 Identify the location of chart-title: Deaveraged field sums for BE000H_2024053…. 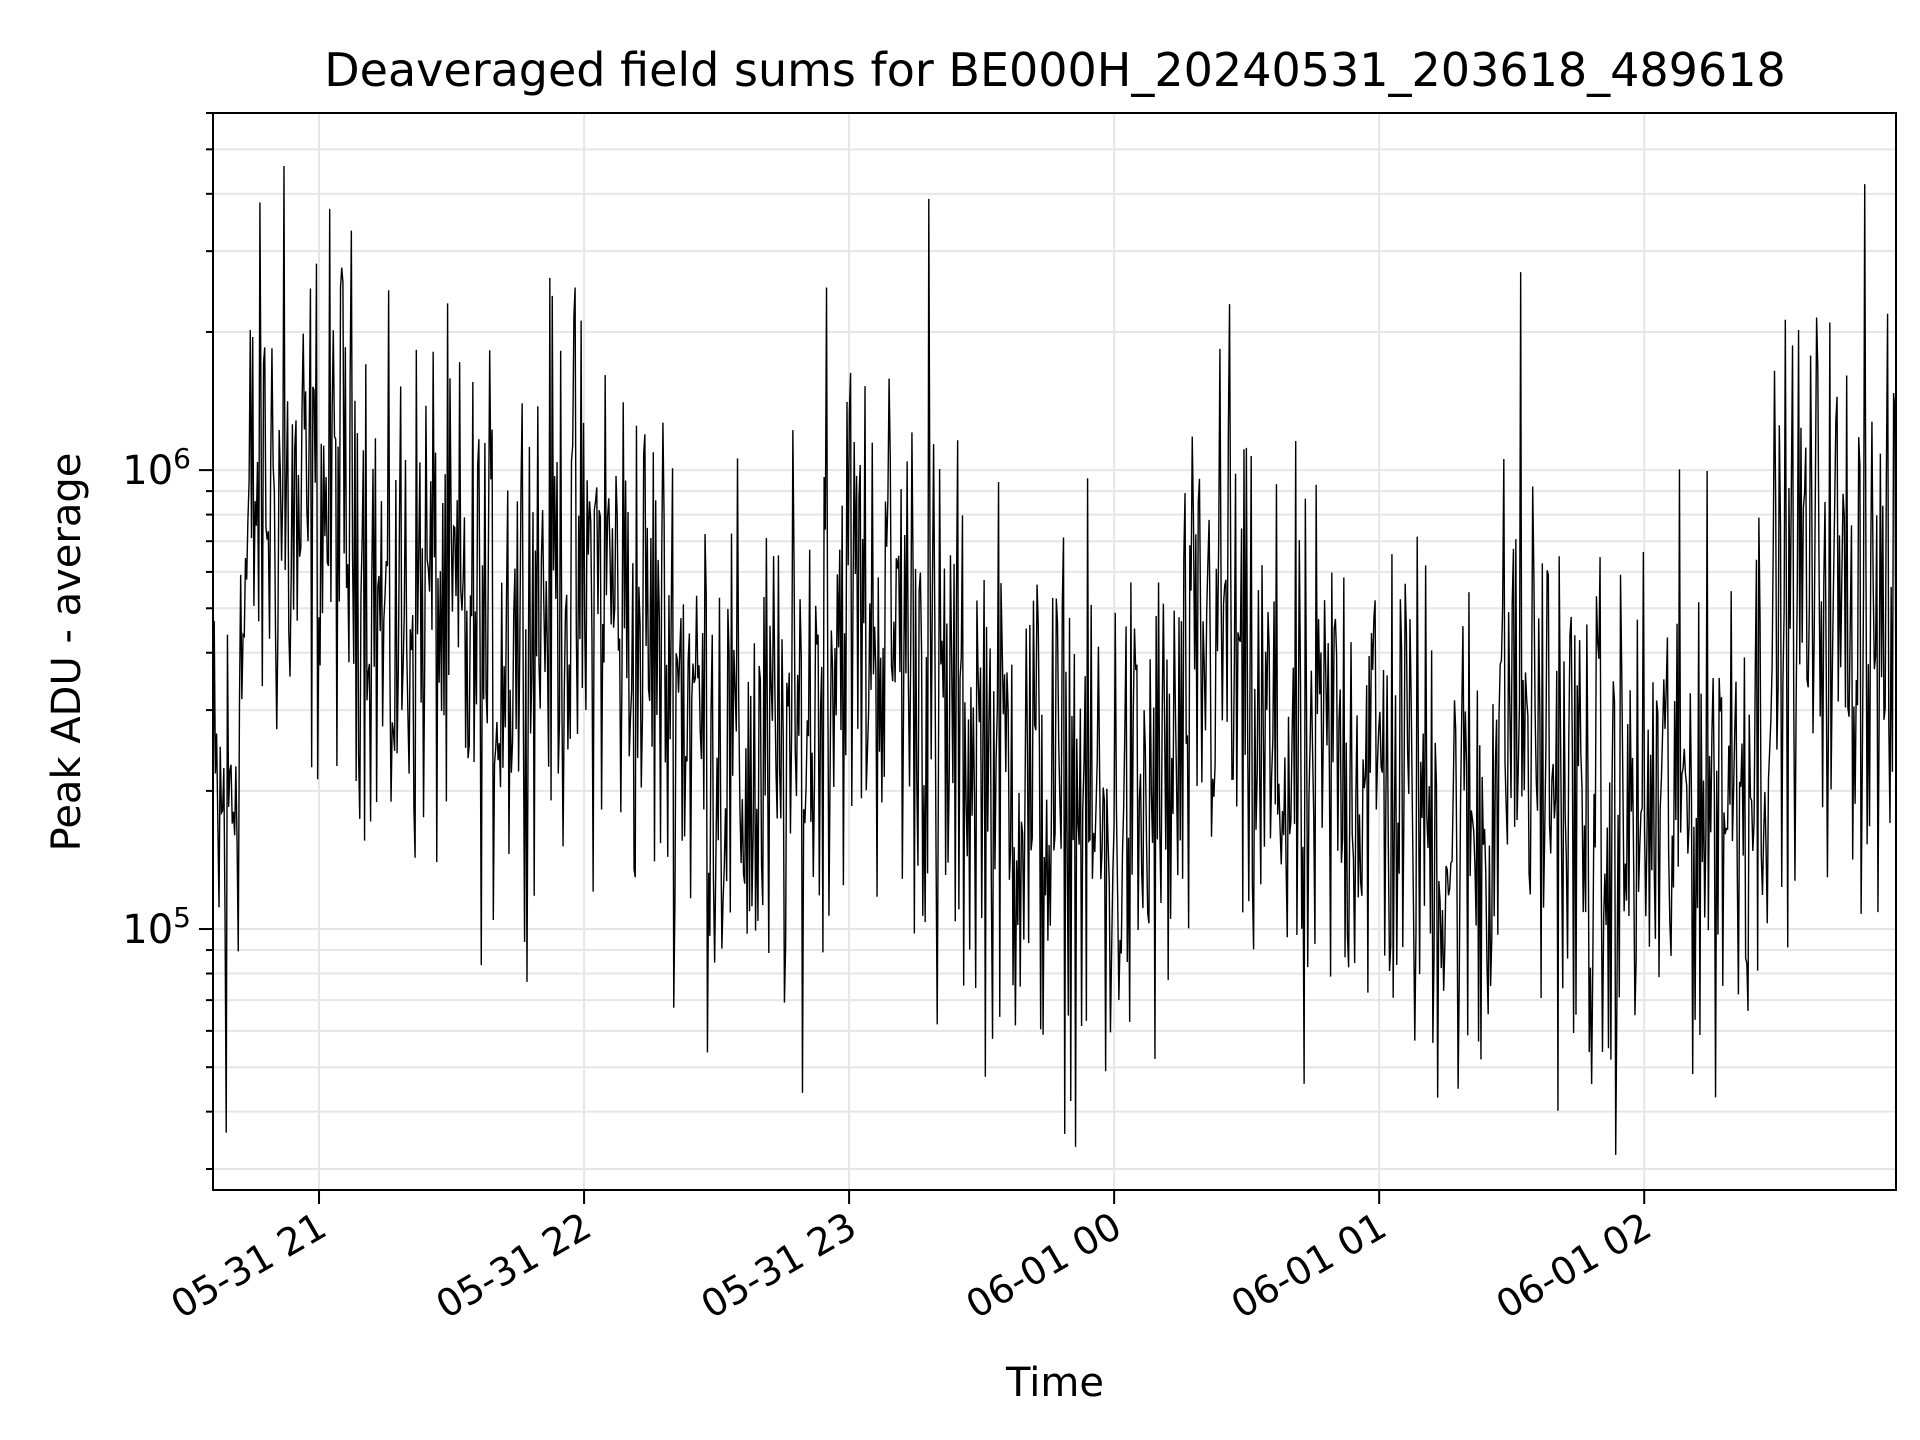
(1054, 70).